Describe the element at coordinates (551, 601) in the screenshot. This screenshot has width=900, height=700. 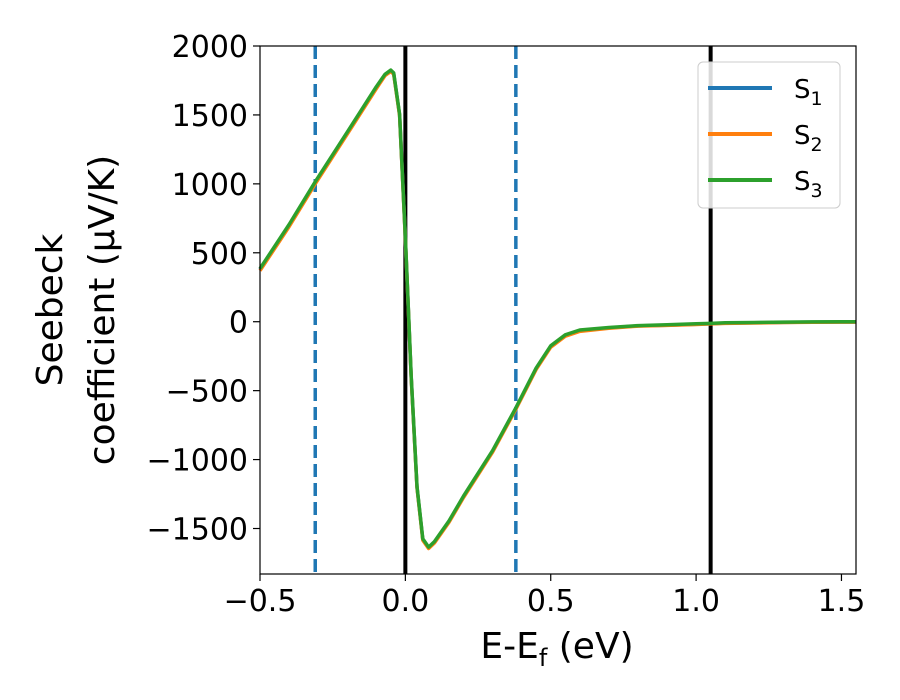
I see `x-tick-label: 0.5` at that location.